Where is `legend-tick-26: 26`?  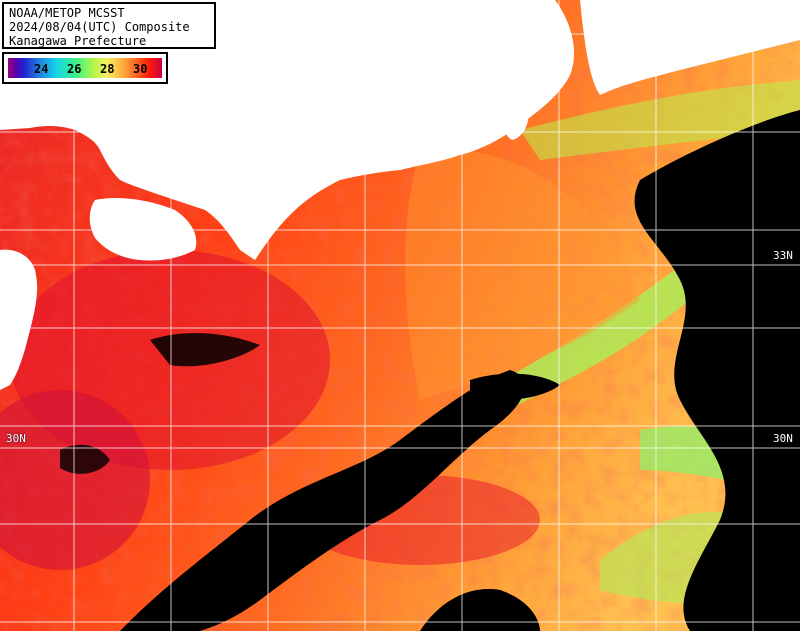
legend-tick-26: 26 is located at coordinates (74, 69).